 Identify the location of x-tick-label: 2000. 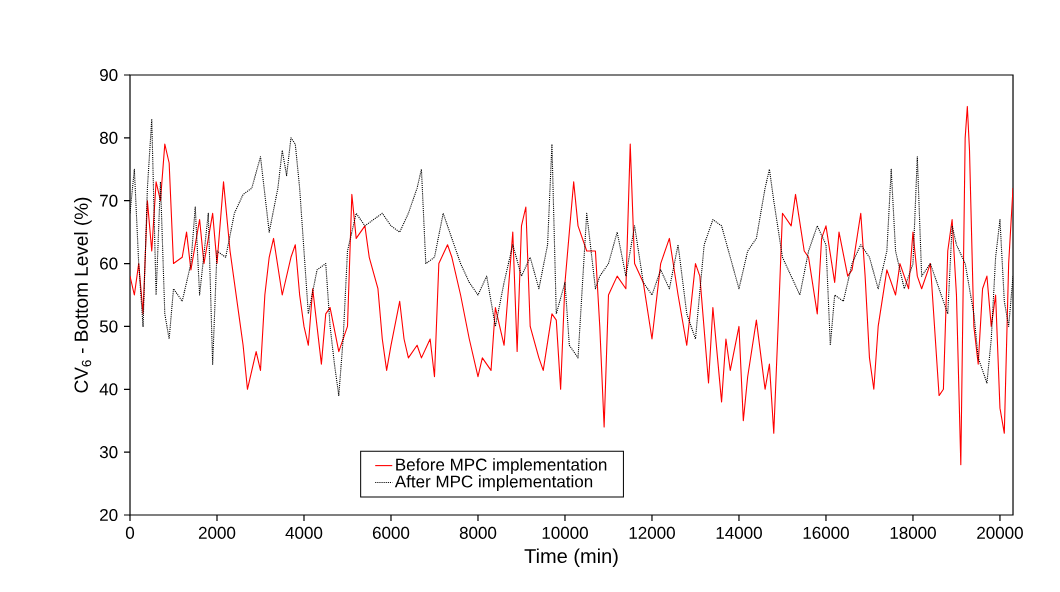
(217, 532).